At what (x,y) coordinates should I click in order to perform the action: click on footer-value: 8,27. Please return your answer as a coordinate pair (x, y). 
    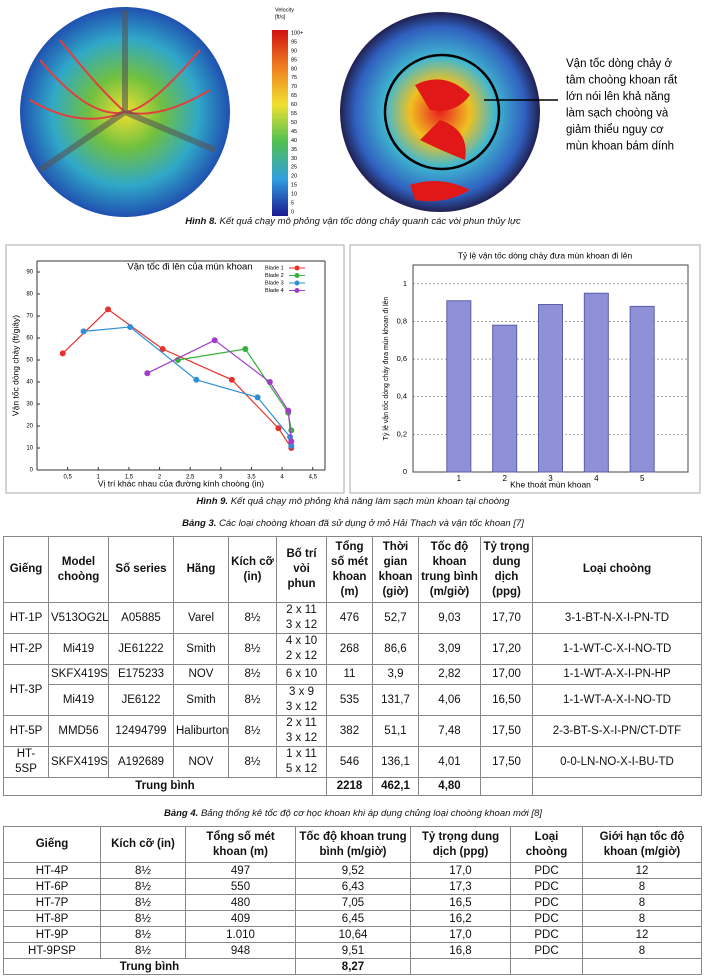
    Looking at the image, I should click on (353, 966).